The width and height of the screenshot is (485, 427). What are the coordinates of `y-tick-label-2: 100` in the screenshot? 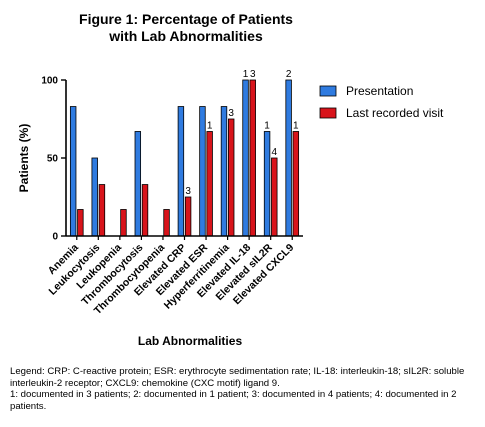 It's located at (49, 81).